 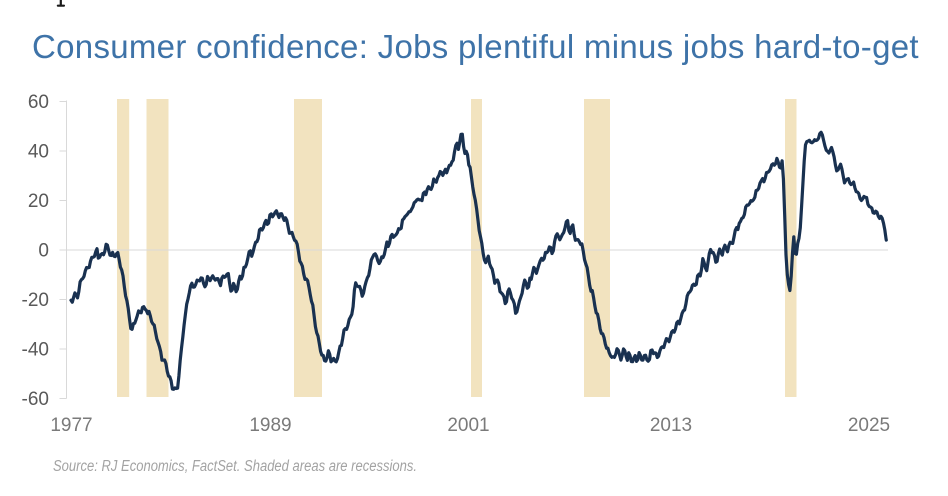 I want to click on svg-text: 0, so click(x=43, y=251).